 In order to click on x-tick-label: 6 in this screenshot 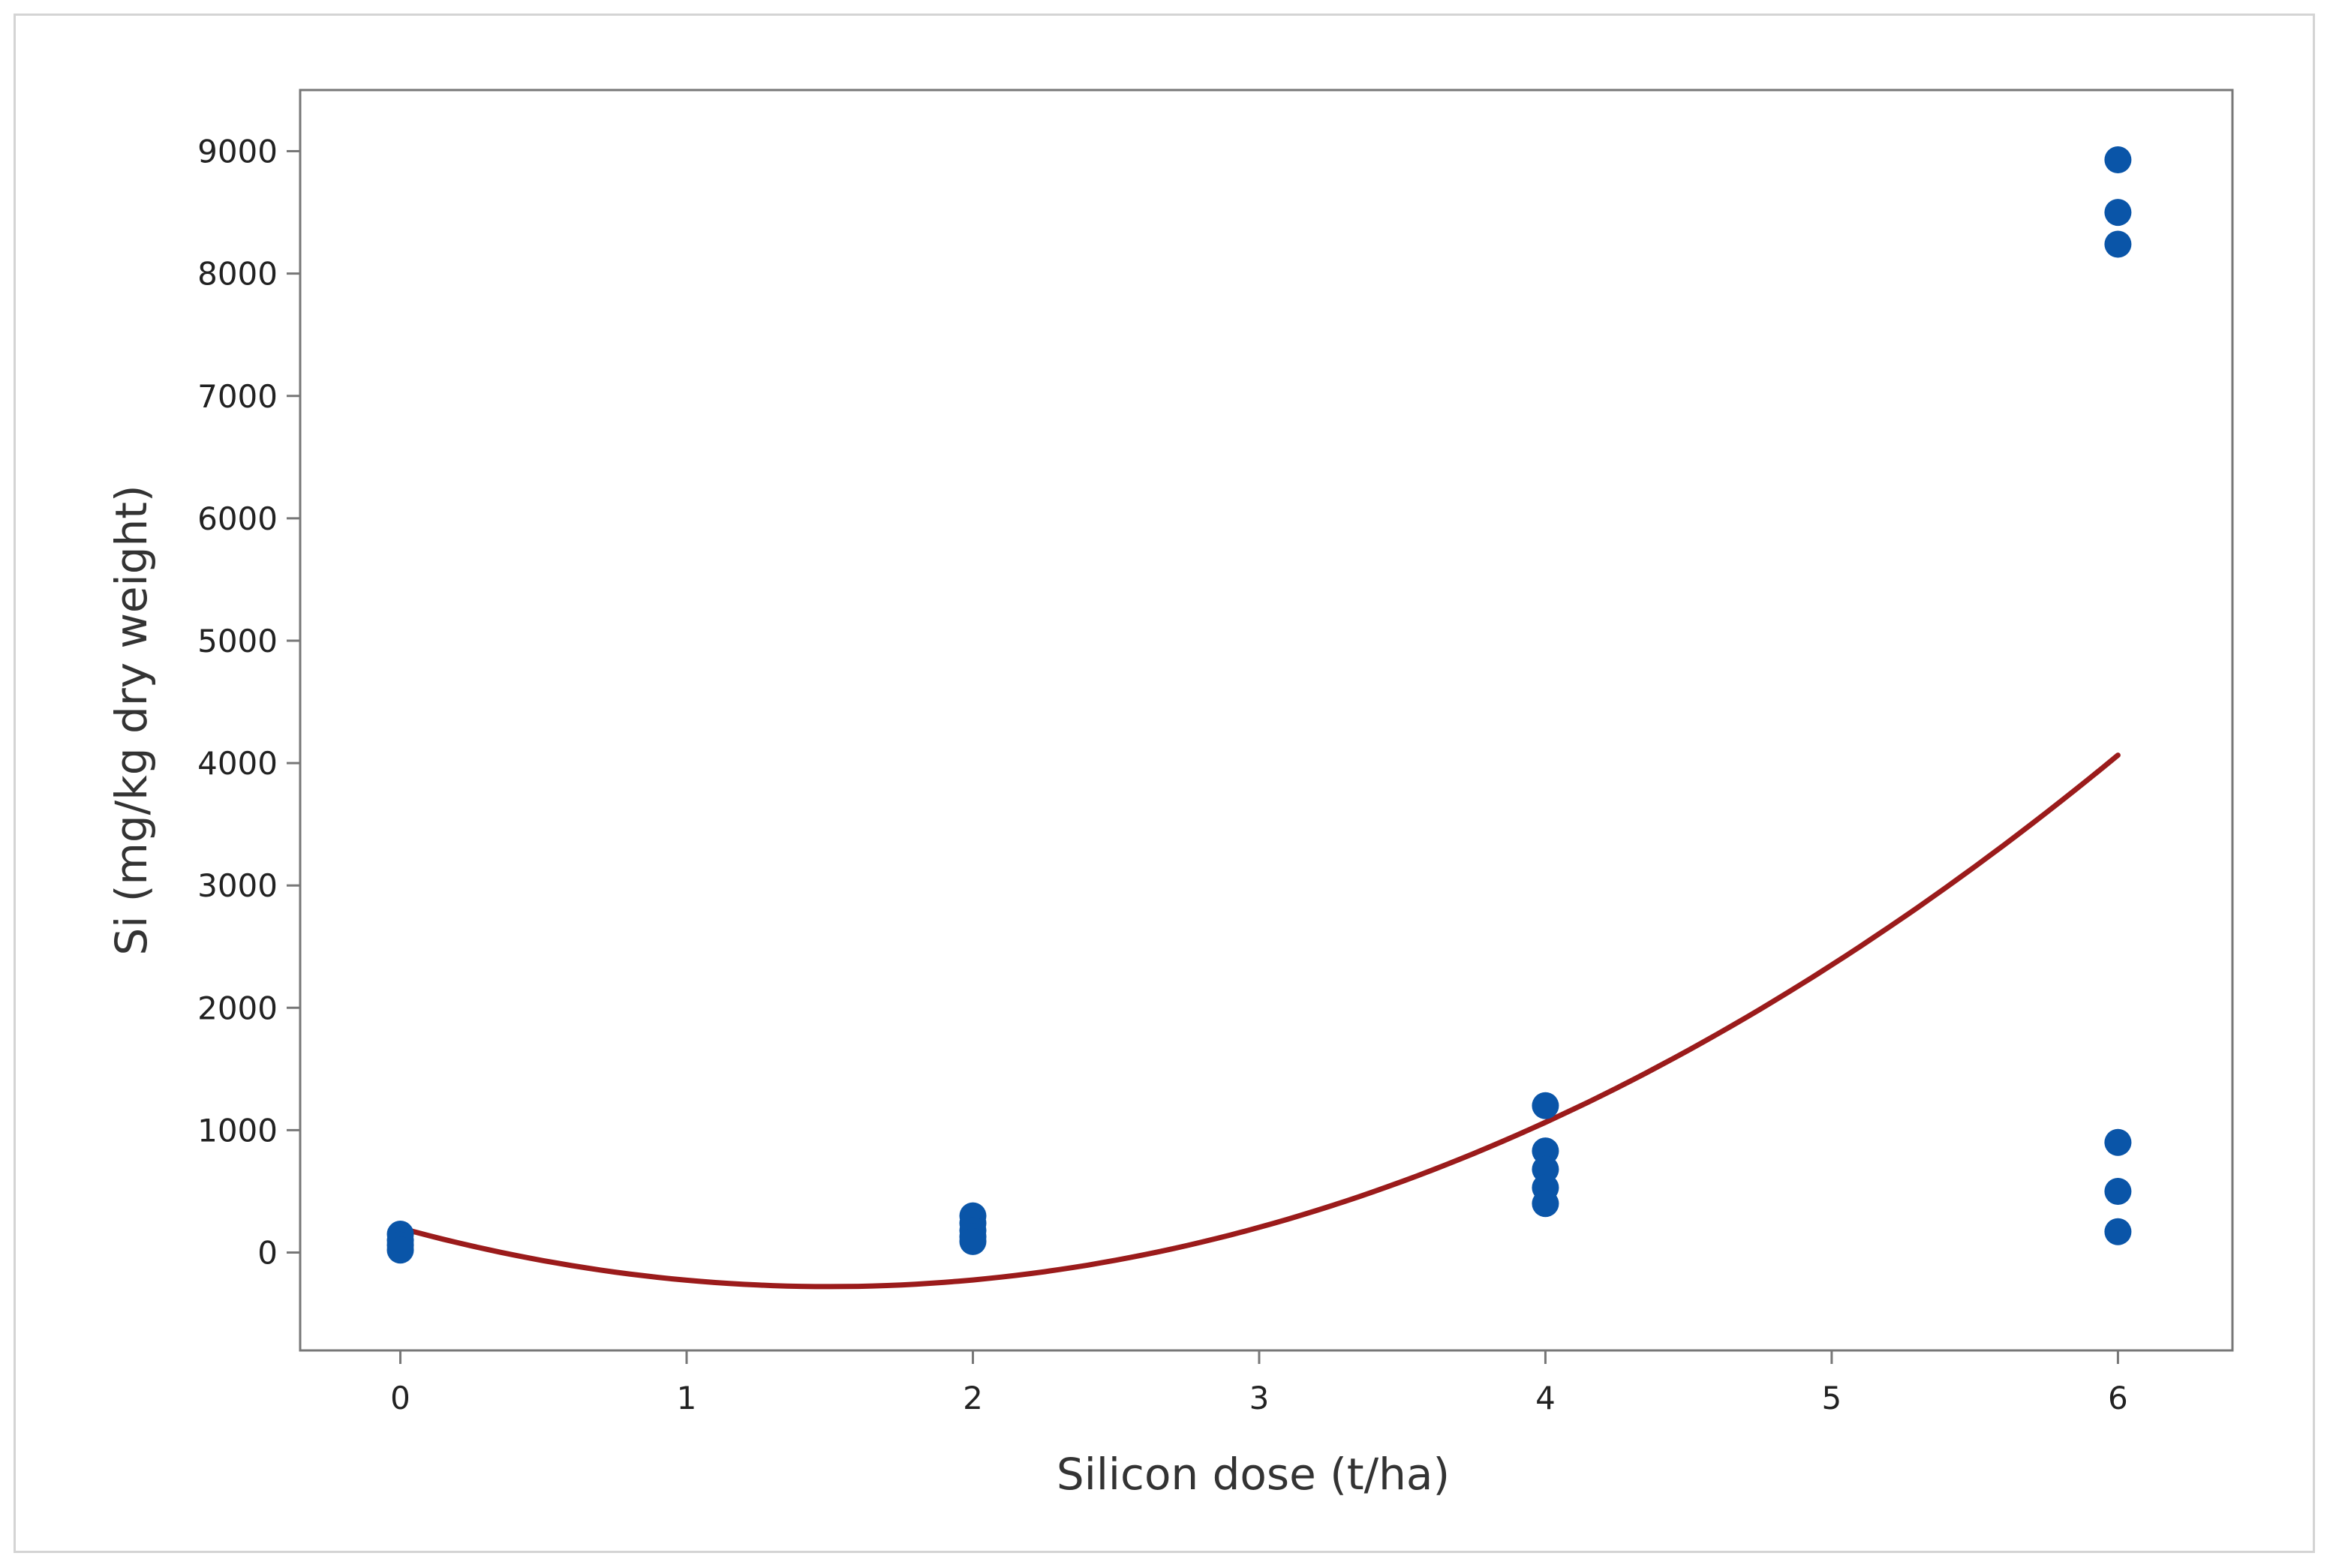, I will do `click(2118, 1398)`.